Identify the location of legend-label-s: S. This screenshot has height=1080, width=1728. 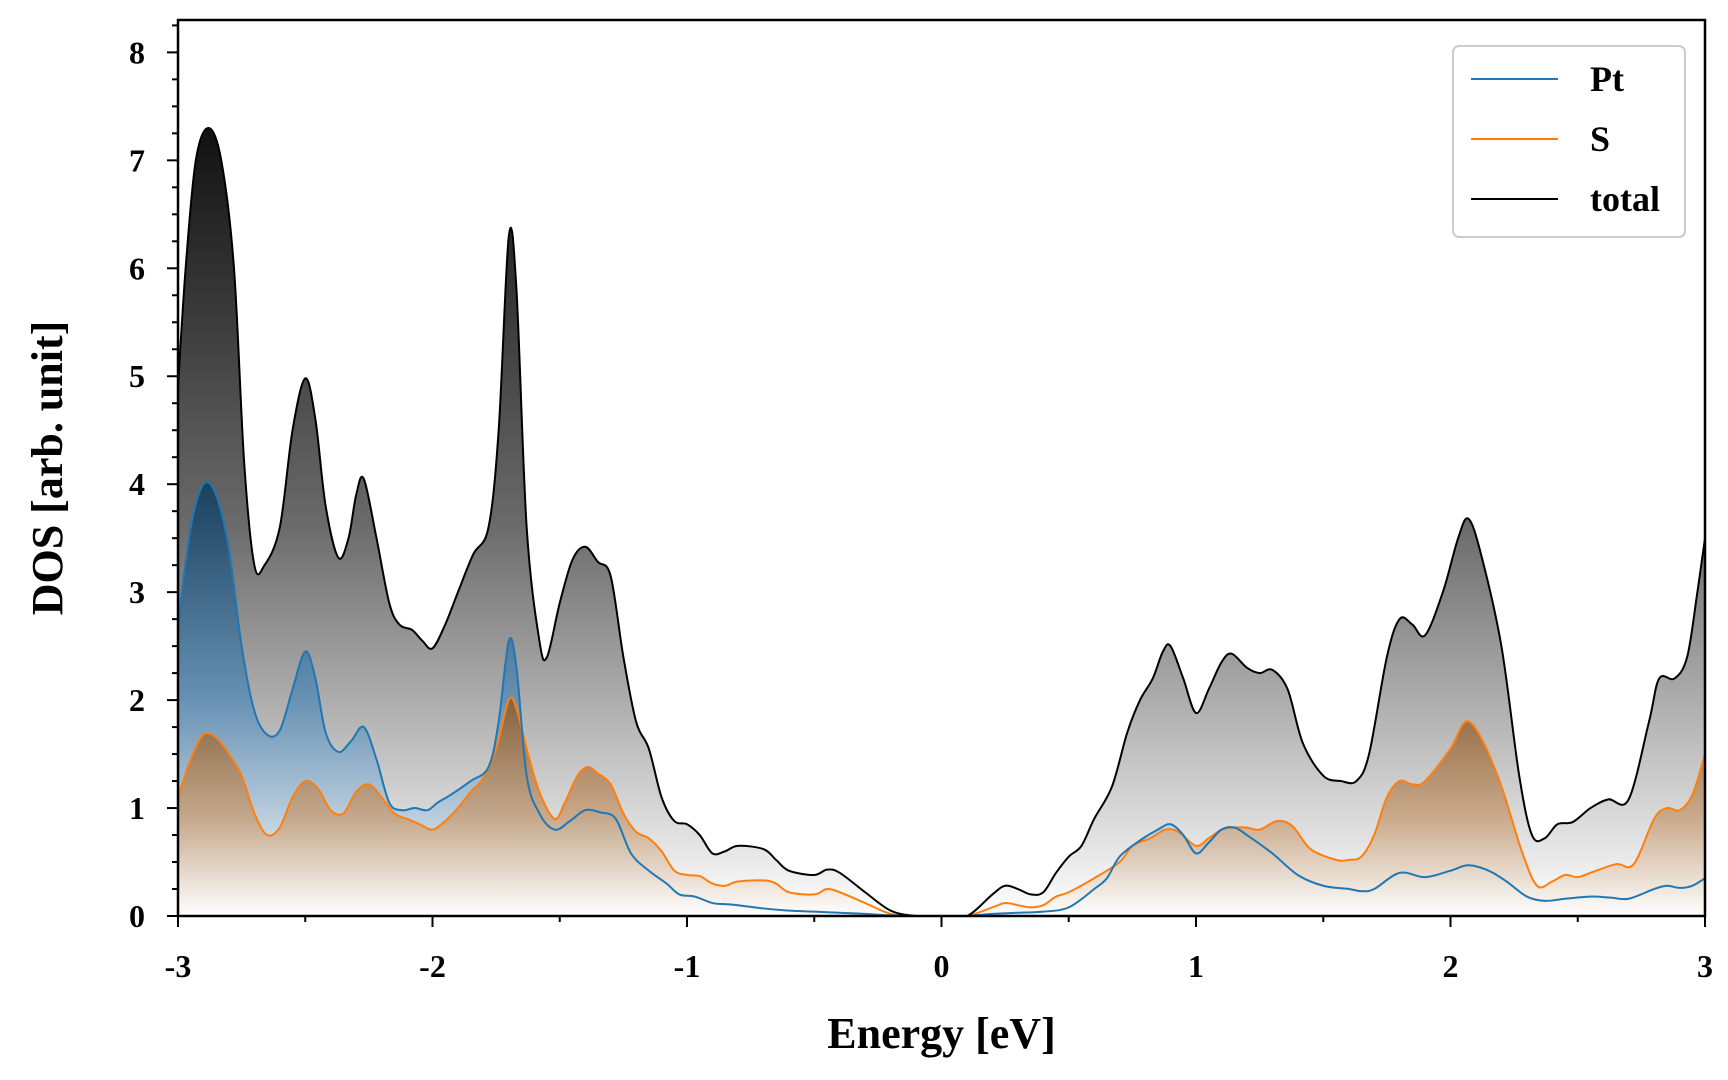
(1600, 139).